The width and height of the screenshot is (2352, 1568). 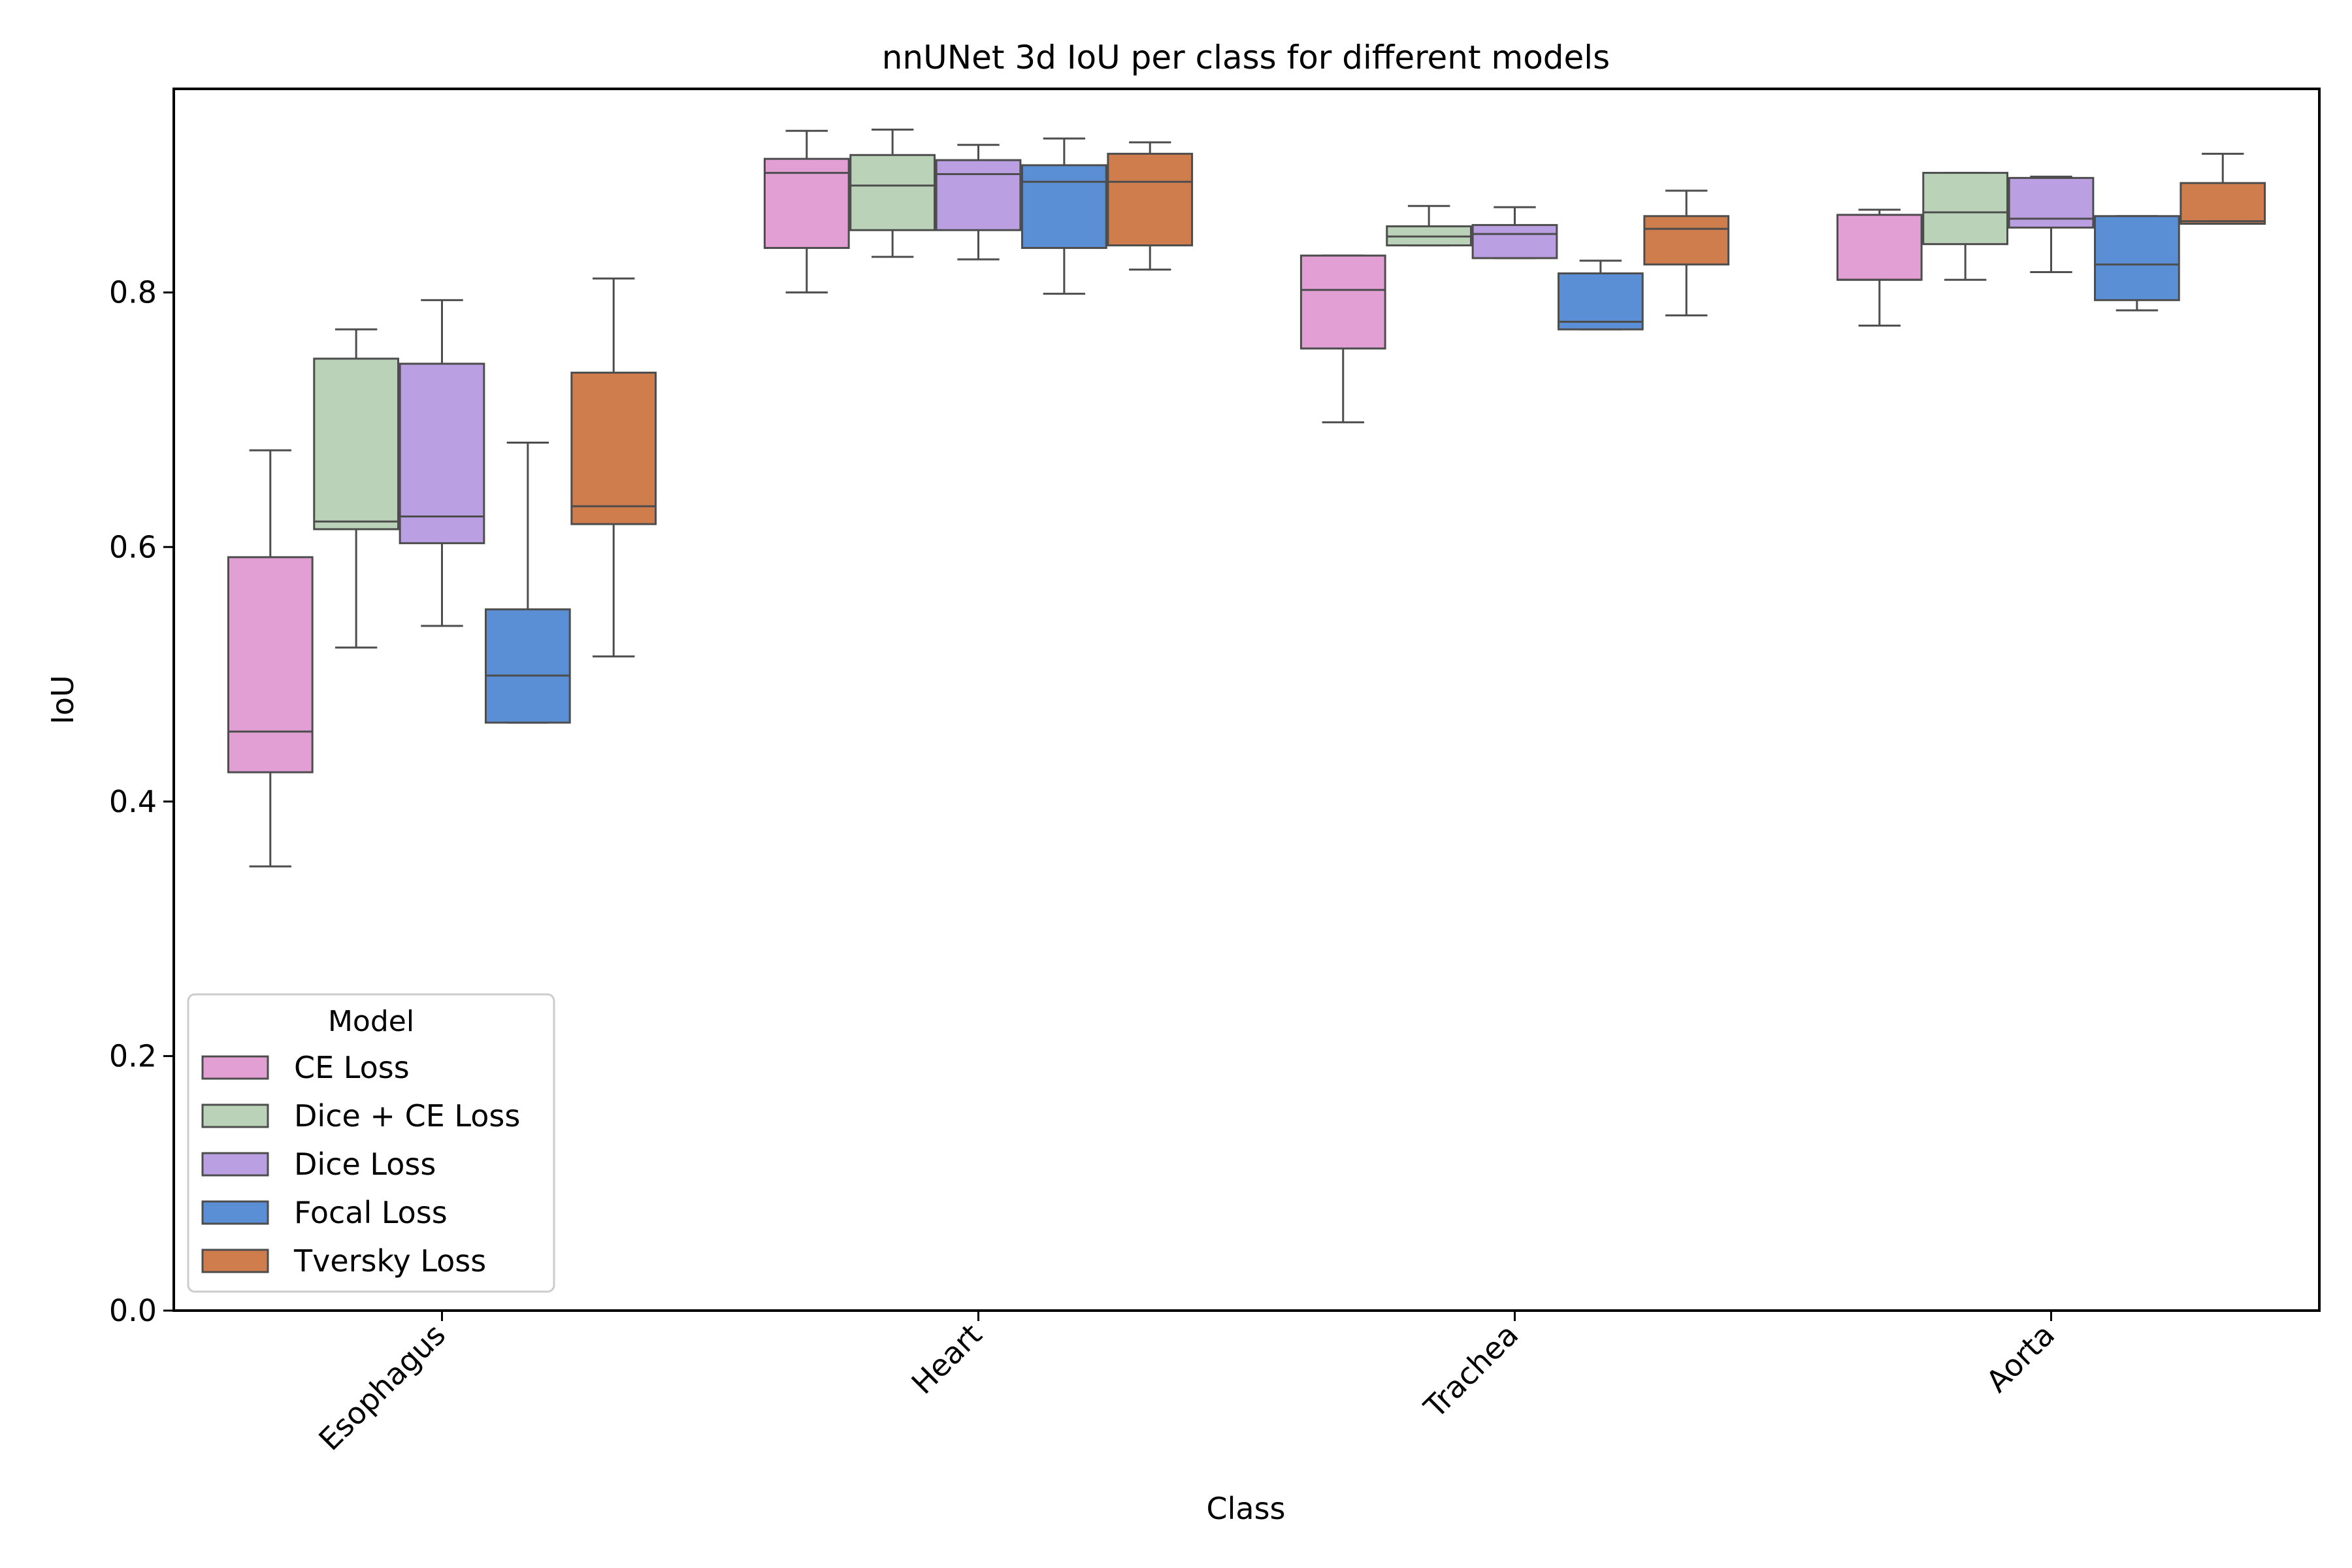 I want to click on x-tick-label: Heart, so click(x=947, y=1359).